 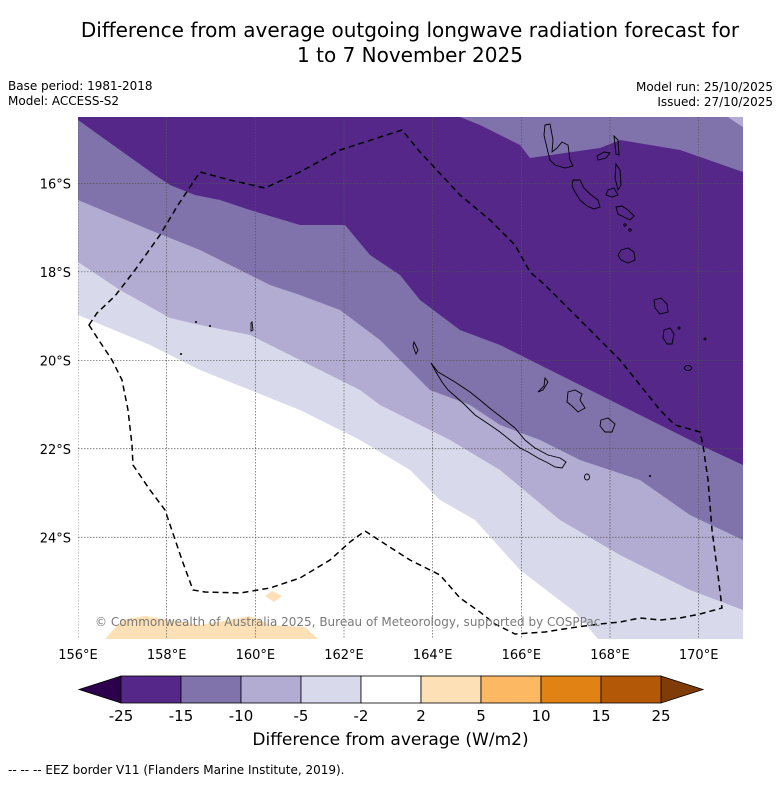 What do you see at coordinates (587, 477) in the screenshot?
I see `coast-walpole` at bounding box center [587, 477].